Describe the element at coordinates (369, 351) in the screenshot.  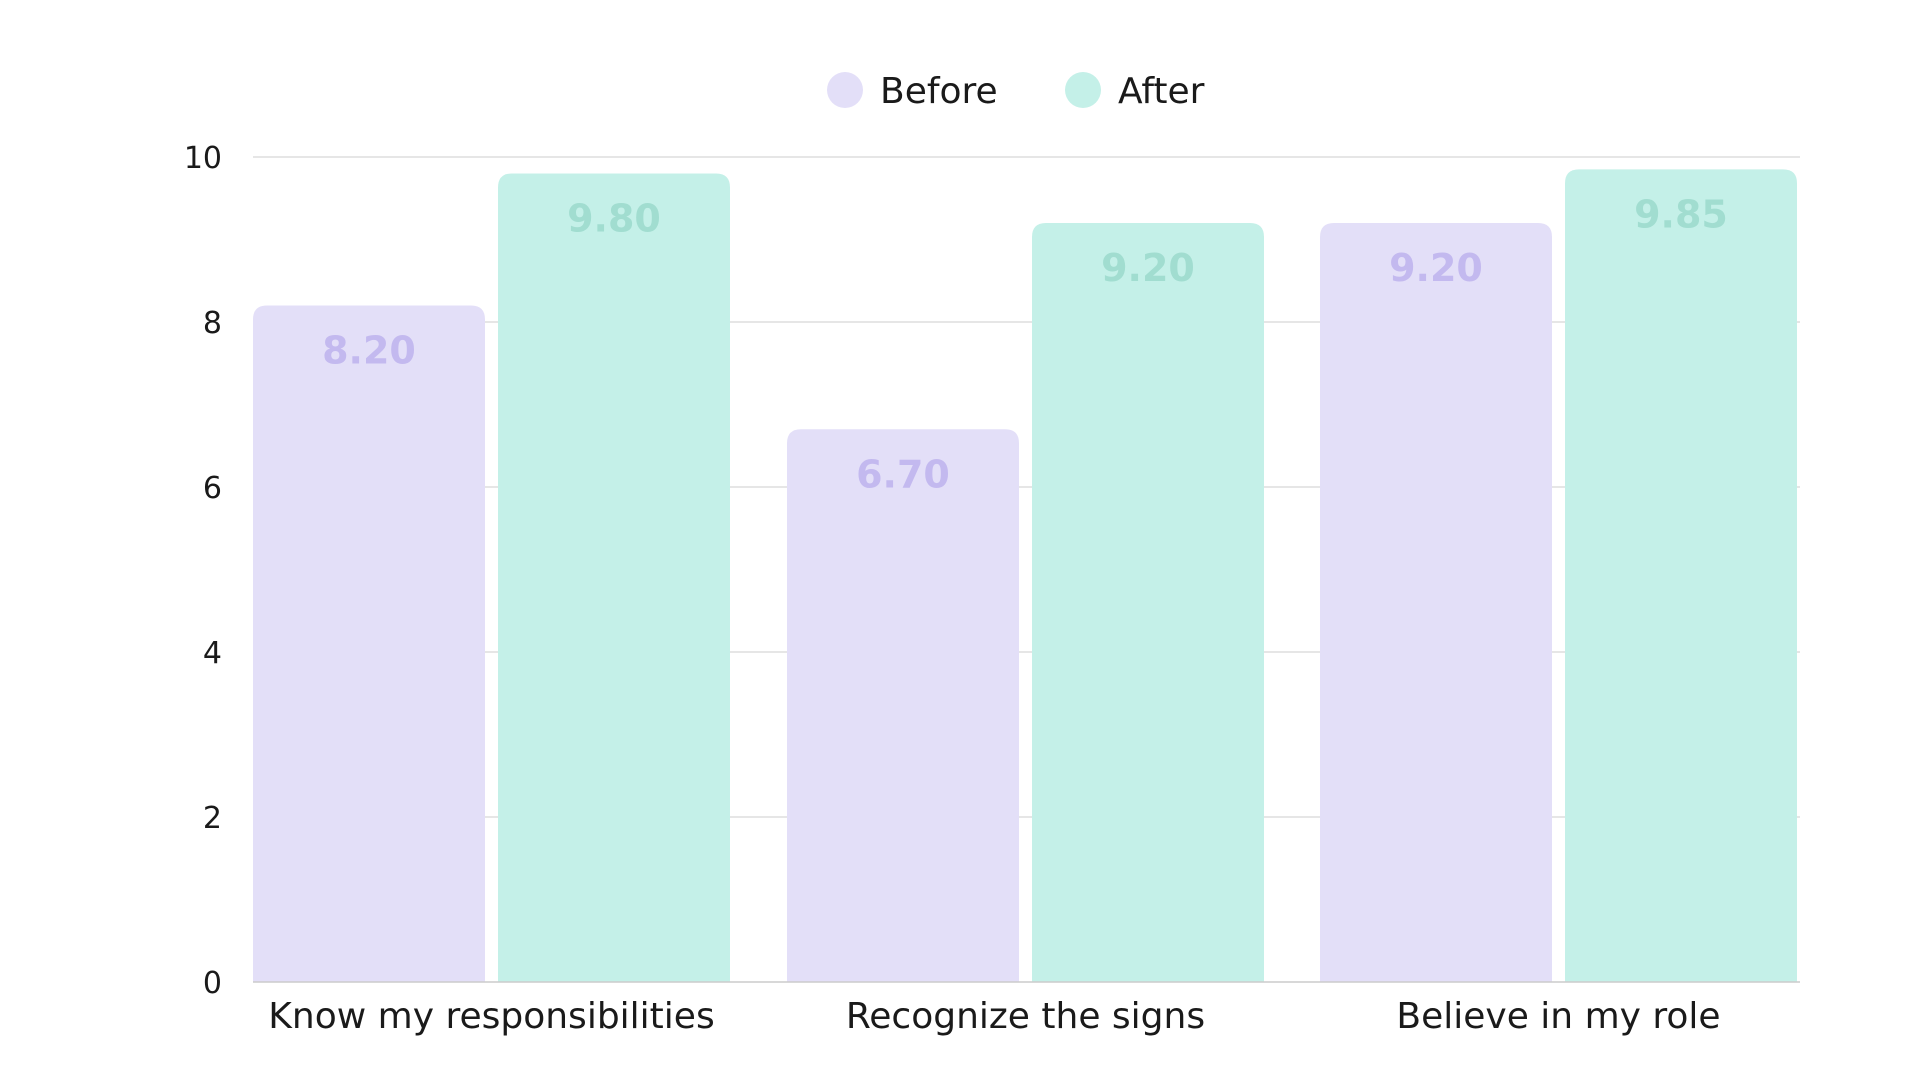
I see `data-label: 8.20` at that location.